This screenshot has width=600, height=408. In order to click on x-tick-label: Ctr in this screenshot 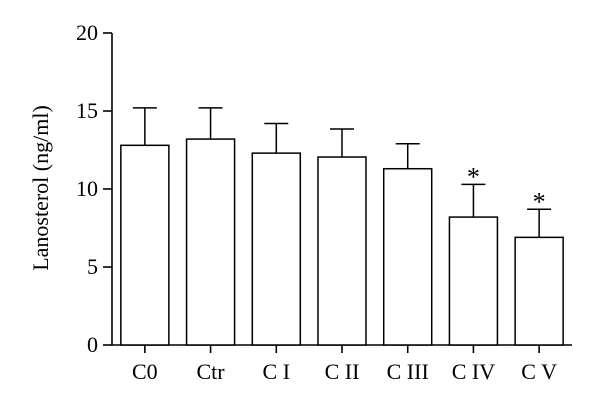, I will do `click(211, 371)`.